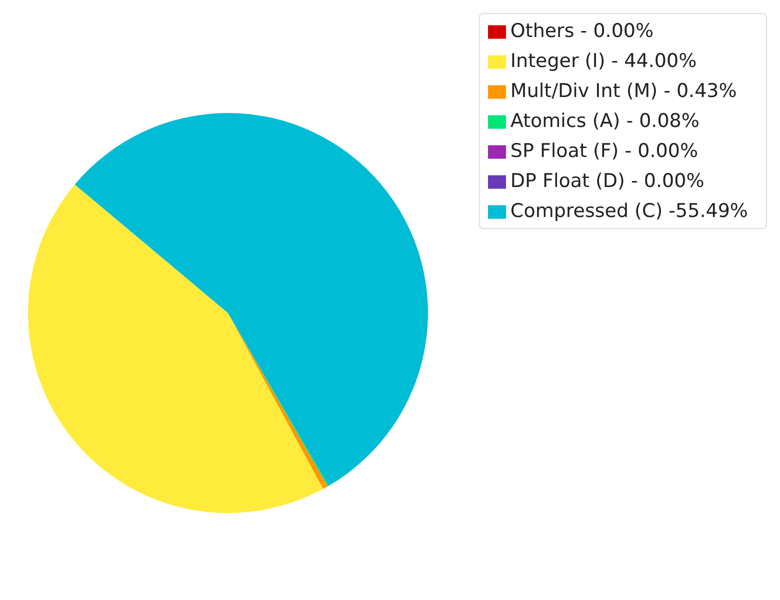  Describe the element at coordinates (604, 151) in the screenshot. I see `legend-label: SP Float (F) - 0.00%` at that location.